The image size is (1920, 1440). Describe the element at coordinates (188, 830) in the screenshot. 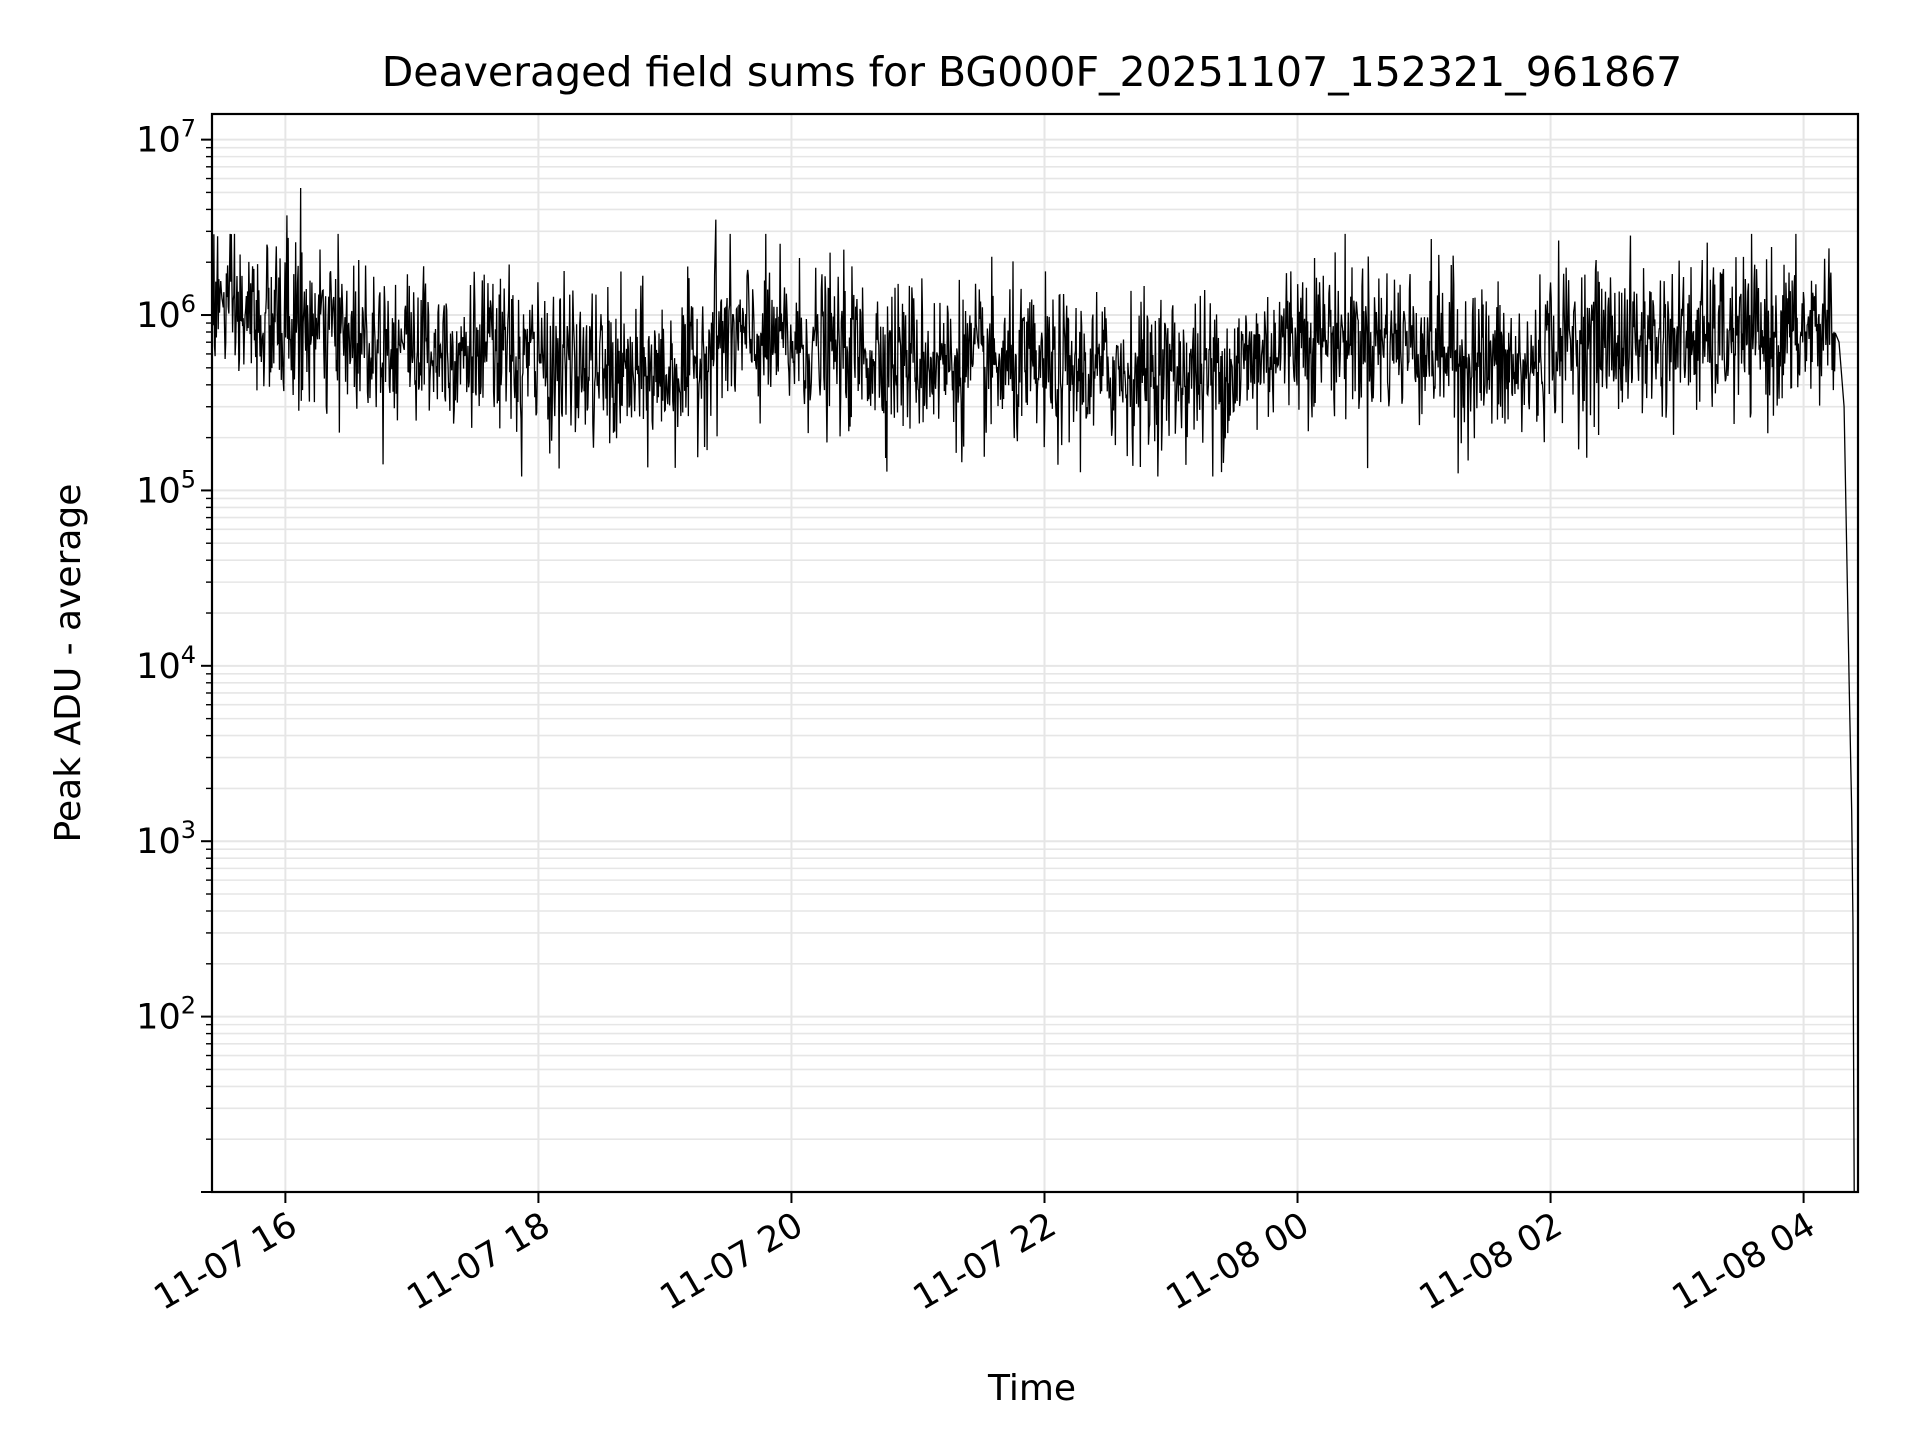

I see `y-tick-label-exponent: 3` at that location.